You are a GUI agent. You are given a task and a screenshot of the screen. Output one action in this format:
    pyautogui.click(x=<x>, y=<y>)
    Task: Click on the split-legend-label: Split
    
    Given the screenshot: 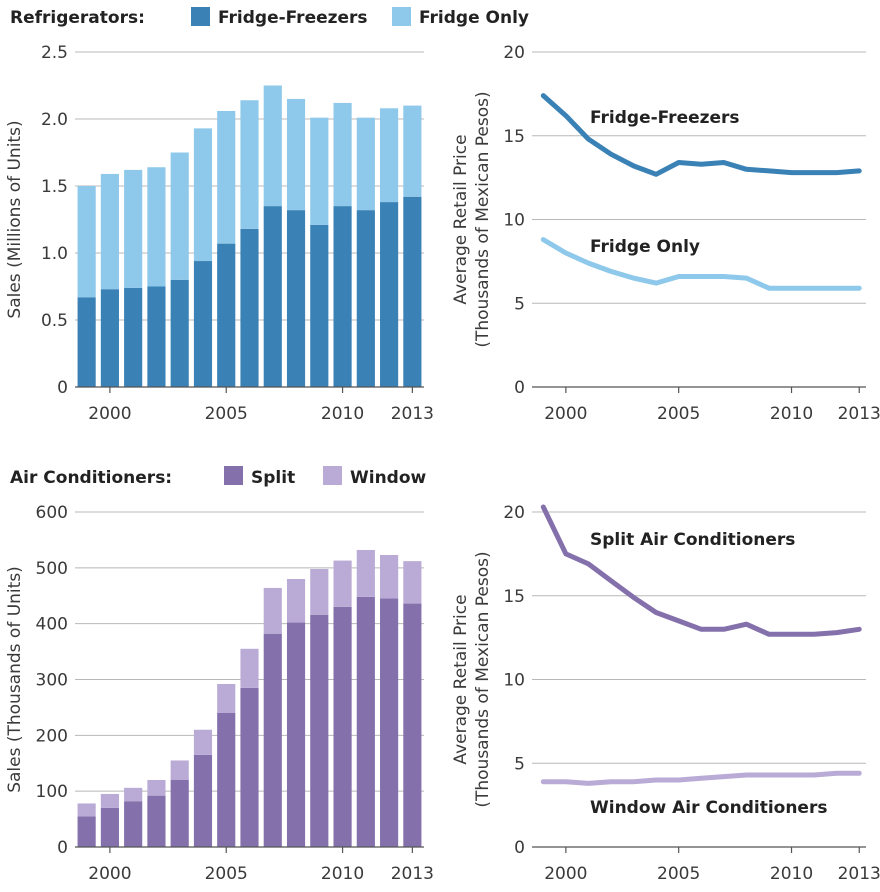 What is the action you would take?
    pyautogui.click(x=273, y=478)
    